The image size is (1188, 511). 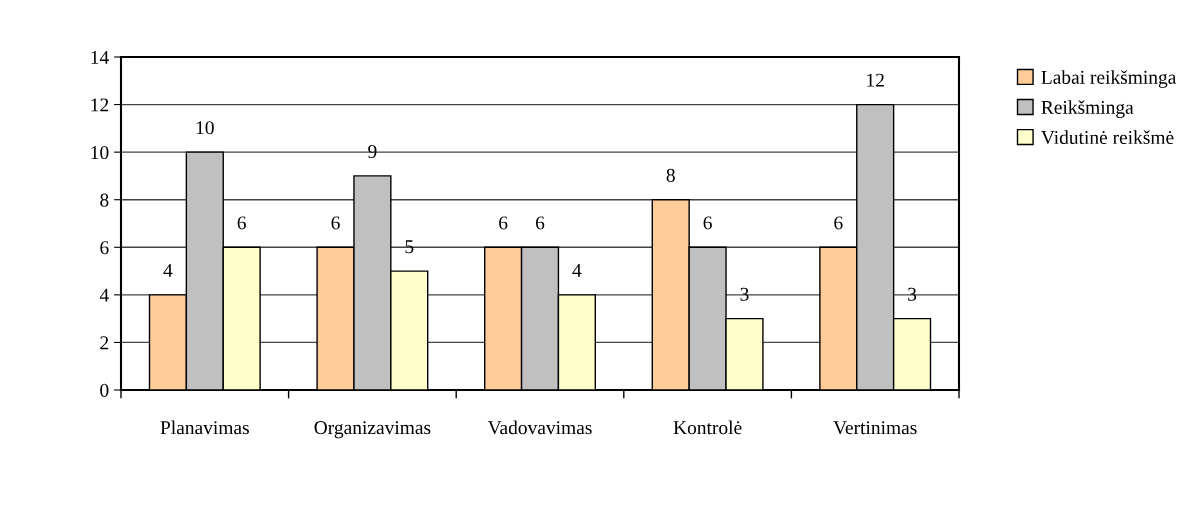 What do you see at coordinates (104, 390) in the screenshot?
I see `y-tick-label: 0` at bounding box center [104, 390].